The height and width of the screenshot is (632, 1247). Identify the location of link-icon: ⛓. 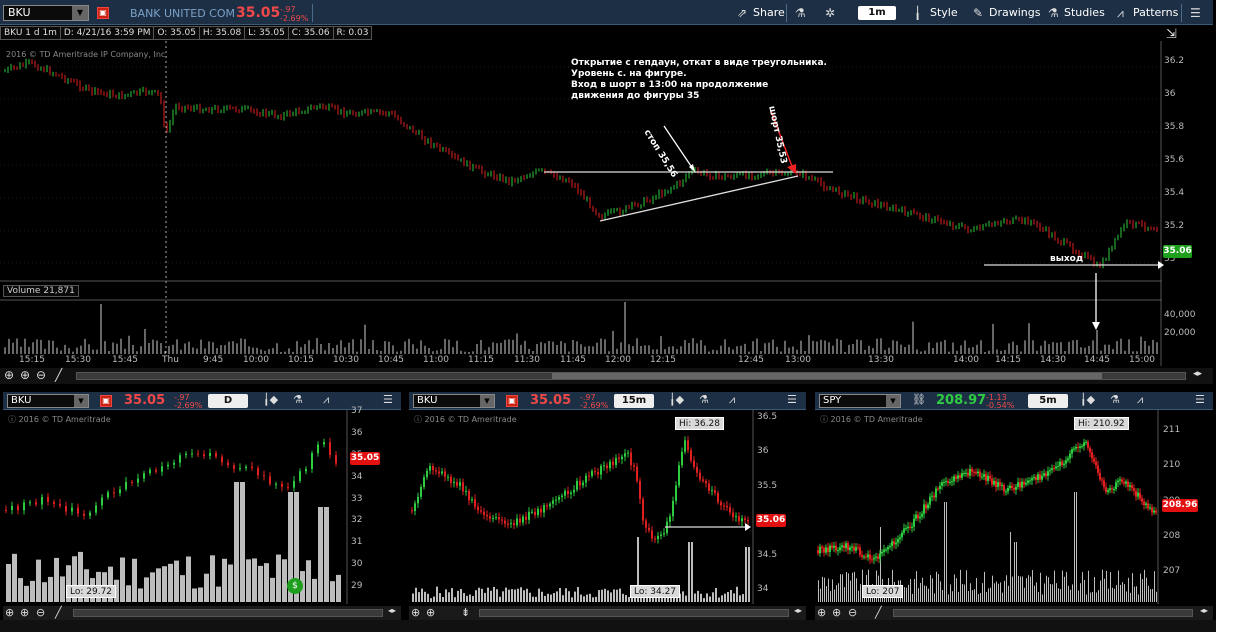
(919, 399).